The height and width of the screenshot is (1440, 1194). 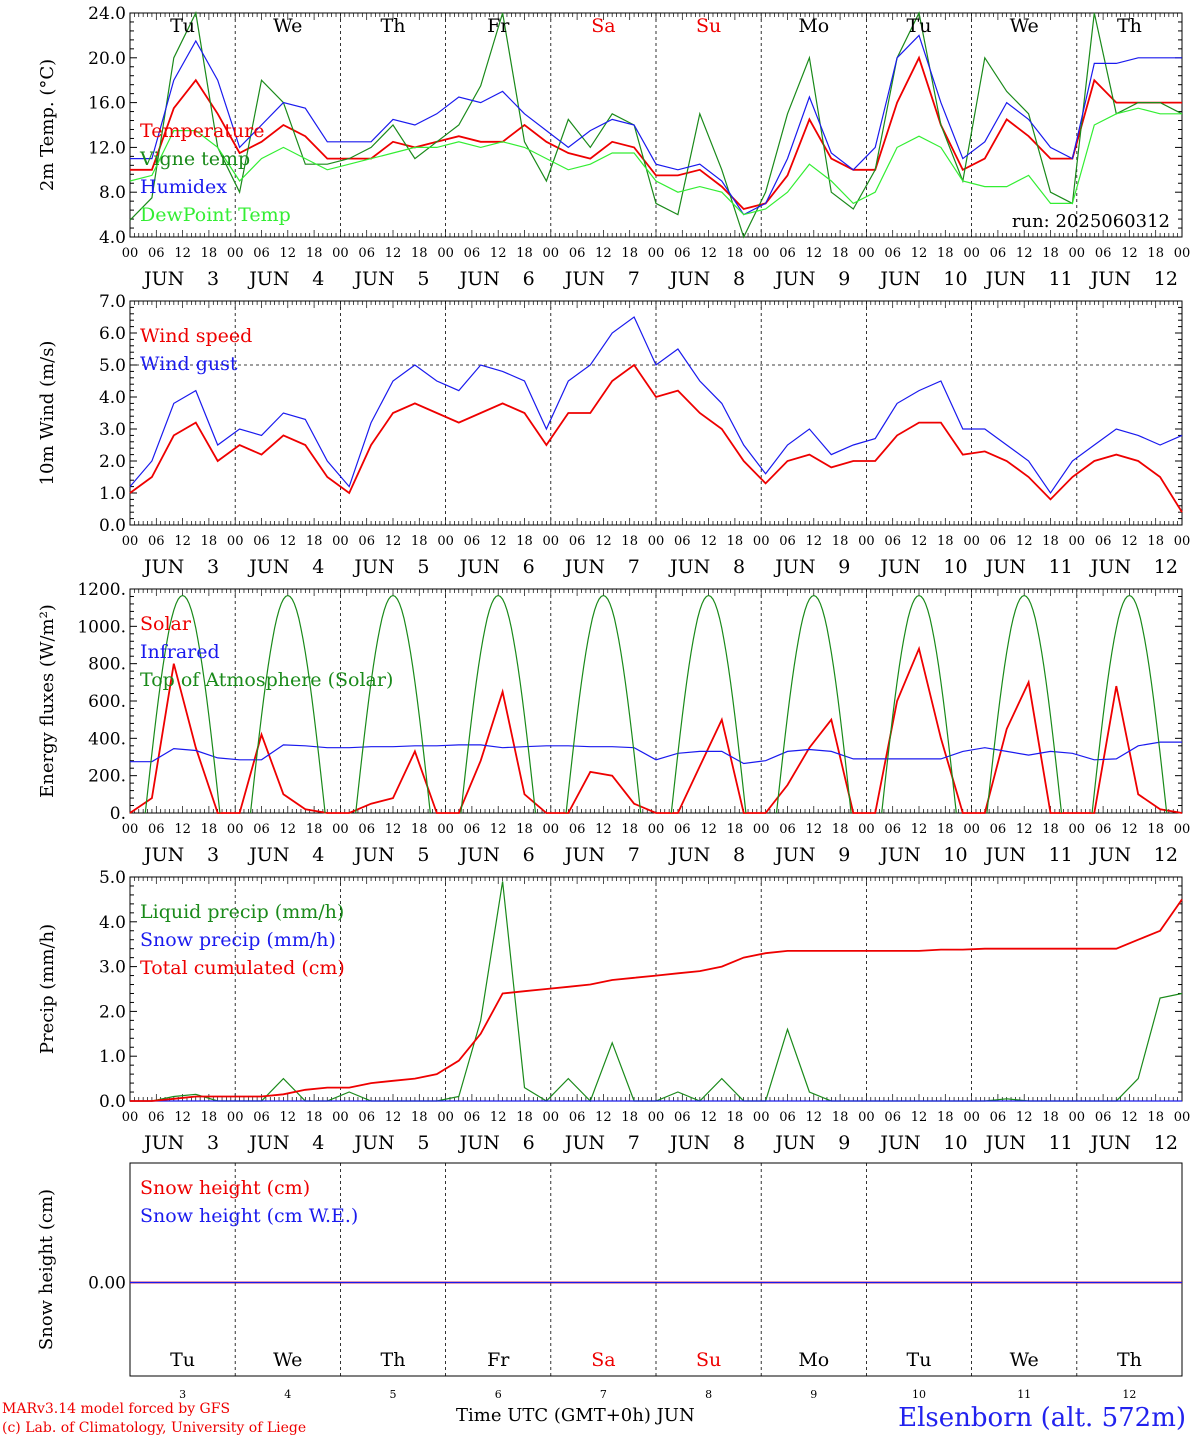 What do you see at coordinates (112, 1102) in the screenshot?
I see `y-tick-label: 0.0` at bounding box center [112, 1102].